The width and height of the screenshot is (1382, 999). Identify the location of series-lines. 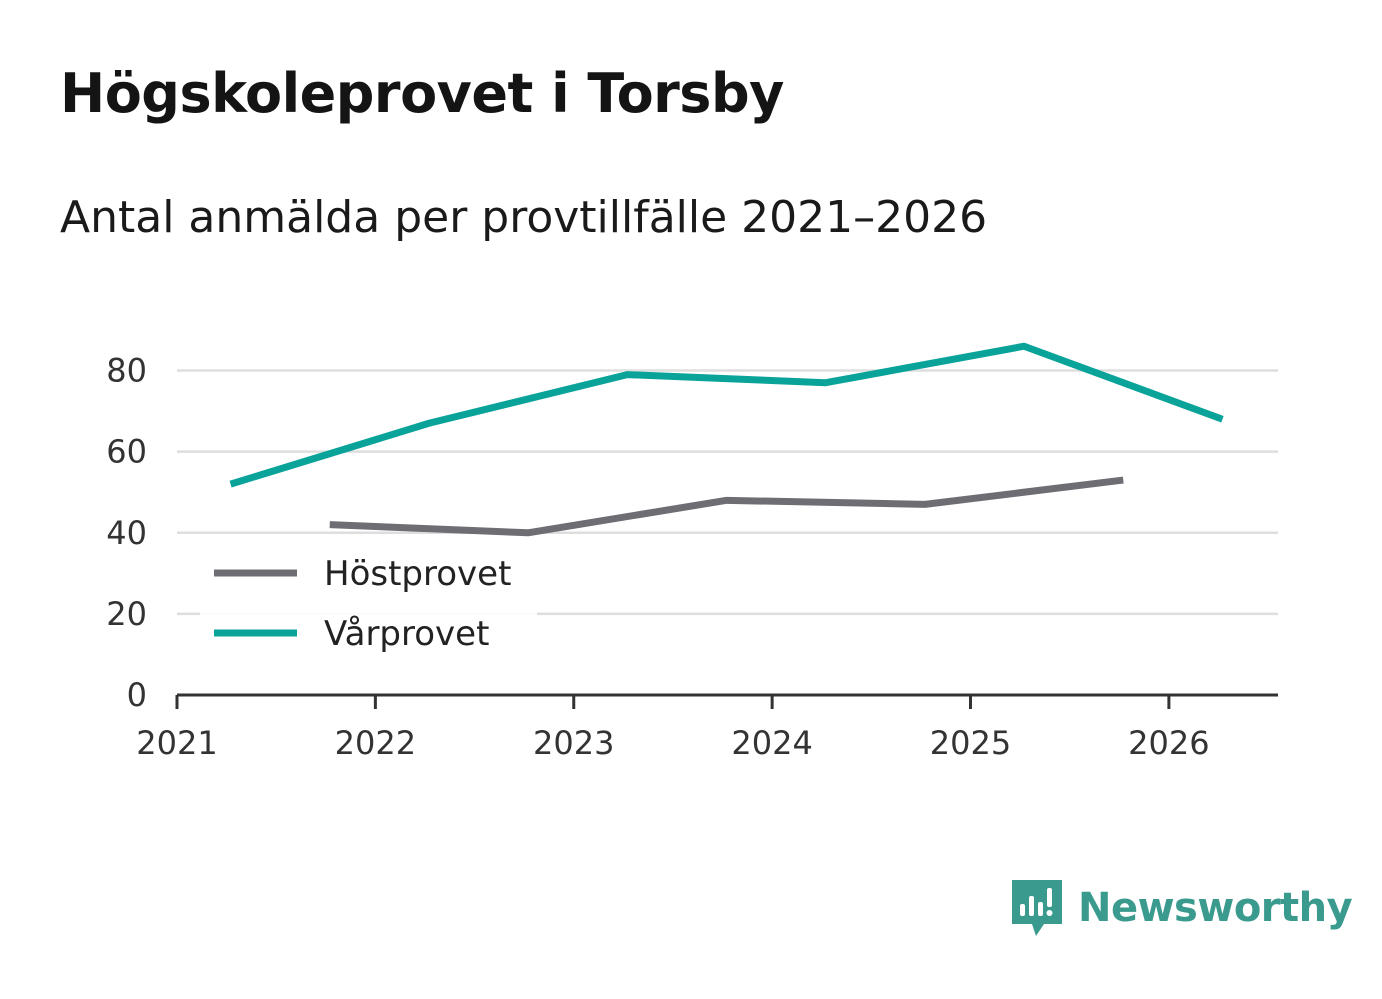
(726, 439).